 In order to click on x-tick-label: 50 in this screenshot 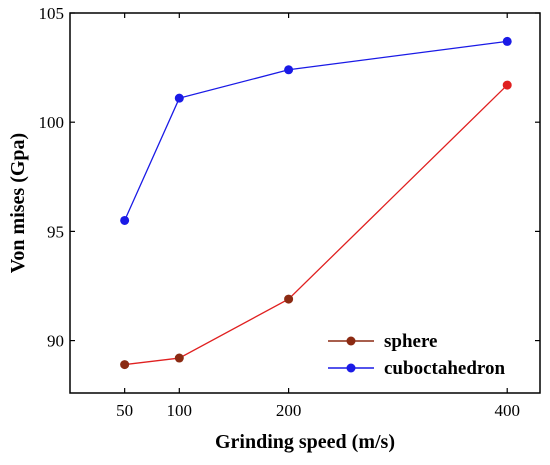, I will do `click(124, 410)`.